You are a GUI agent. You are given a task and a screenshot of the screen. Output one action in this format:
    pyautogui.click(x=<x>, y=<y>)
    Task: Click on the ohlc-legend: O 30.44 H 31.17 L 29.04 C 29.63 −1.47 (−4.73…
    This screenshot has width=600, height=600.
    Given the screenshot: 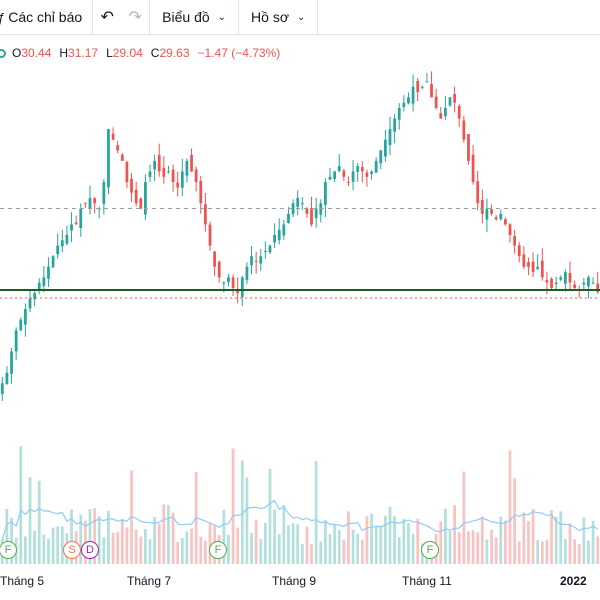 What is the action you would take?
    pyautogui.click(x=144, y=53)
    